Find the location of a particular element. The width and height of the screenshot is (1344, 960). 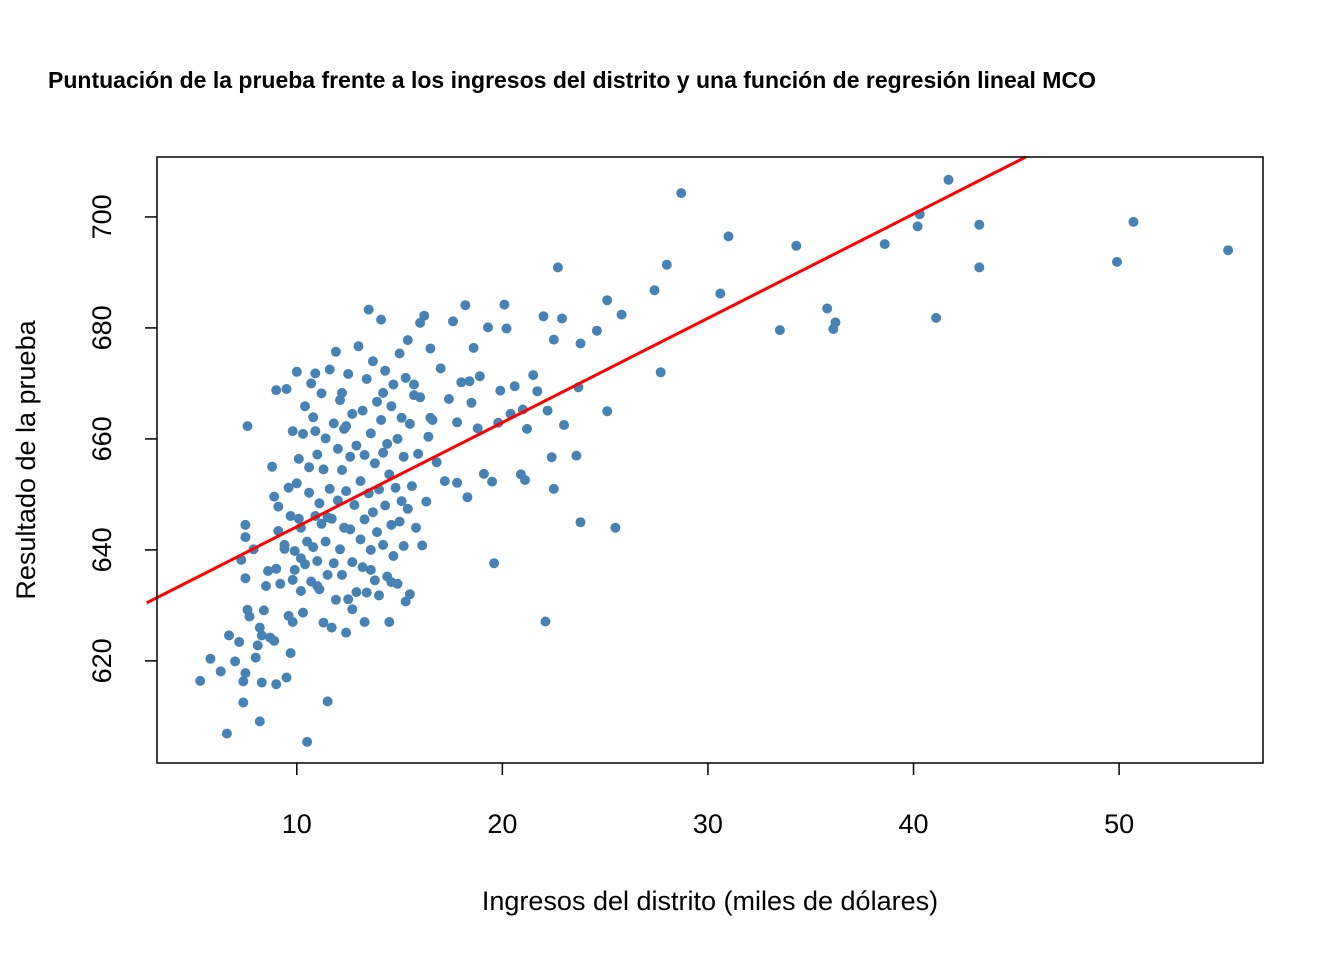

y-tick-label: 640 is located at coordinates (102, 549).